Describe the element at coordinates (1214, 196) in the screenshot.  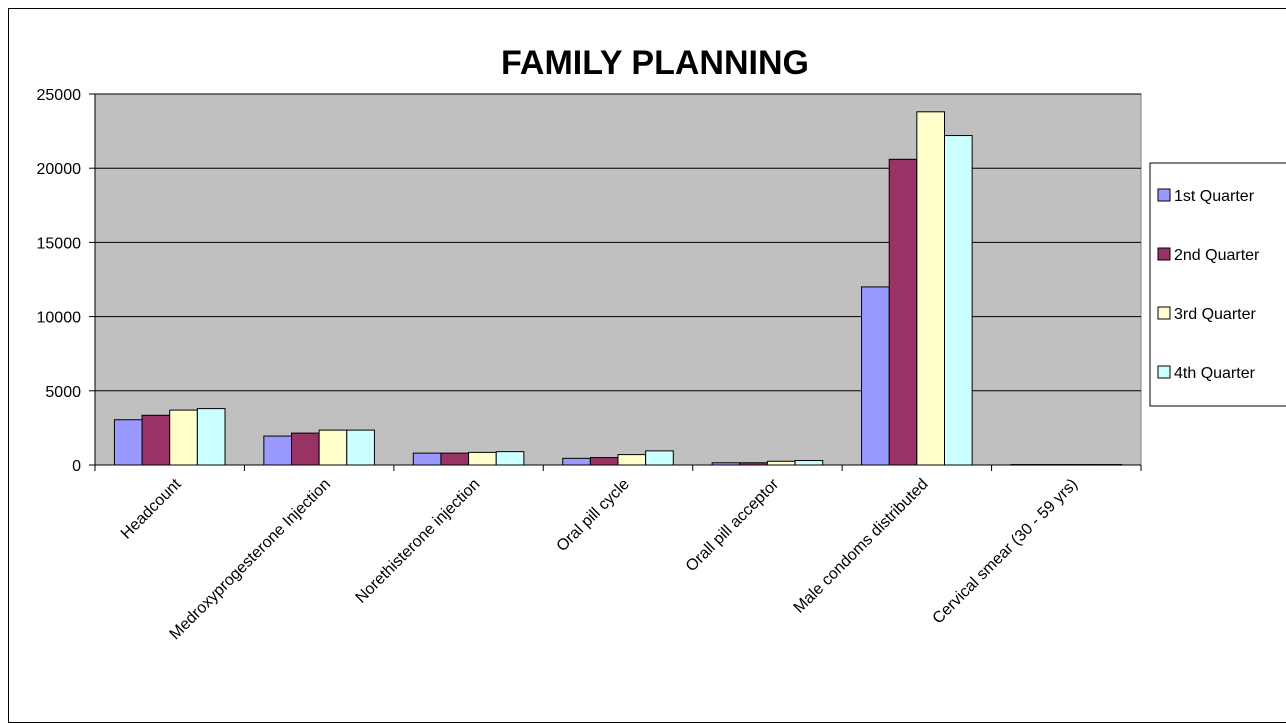
I see `legend-label: 1st Quarter` at that location.